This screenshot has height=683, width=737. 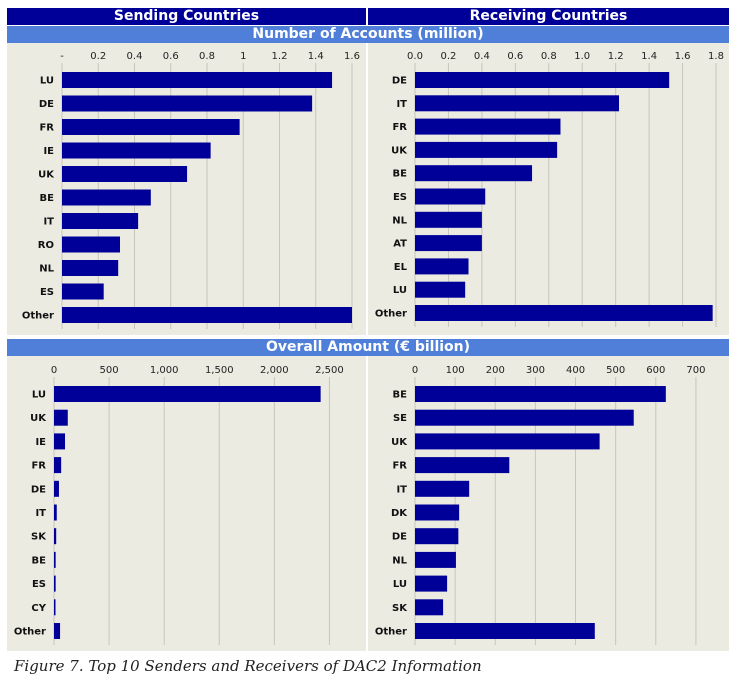 I want to click on x-tick-label: 200, so click(x=495, y=370).